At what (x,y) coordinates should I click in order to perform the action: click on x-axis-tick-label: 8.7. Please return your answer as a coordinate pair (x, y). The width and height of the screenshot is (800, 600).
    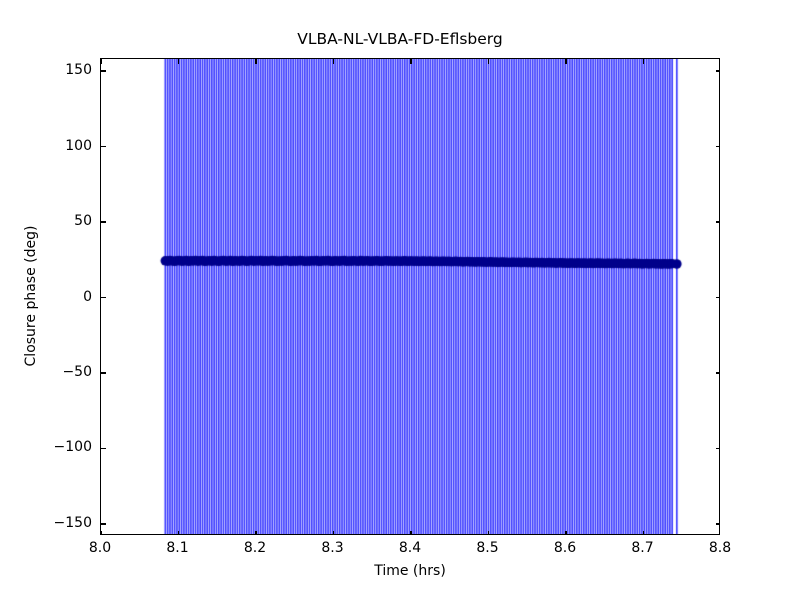
    Looking at the image, I should click on (642, 548).